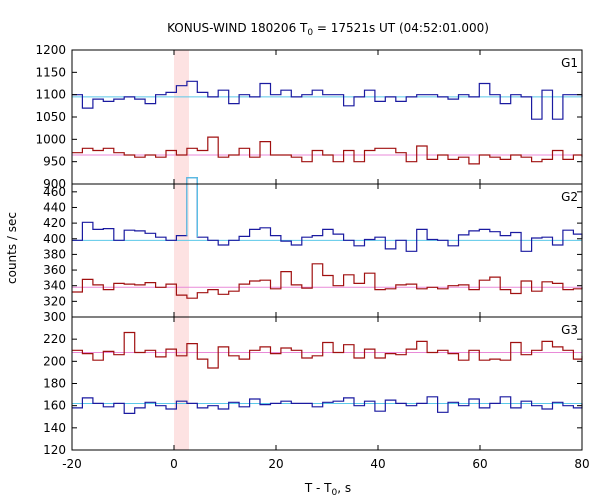 The height and width of the screenshot is (500, 600). I want to click on x-axis-label-rest: , s, so click(344, 488).